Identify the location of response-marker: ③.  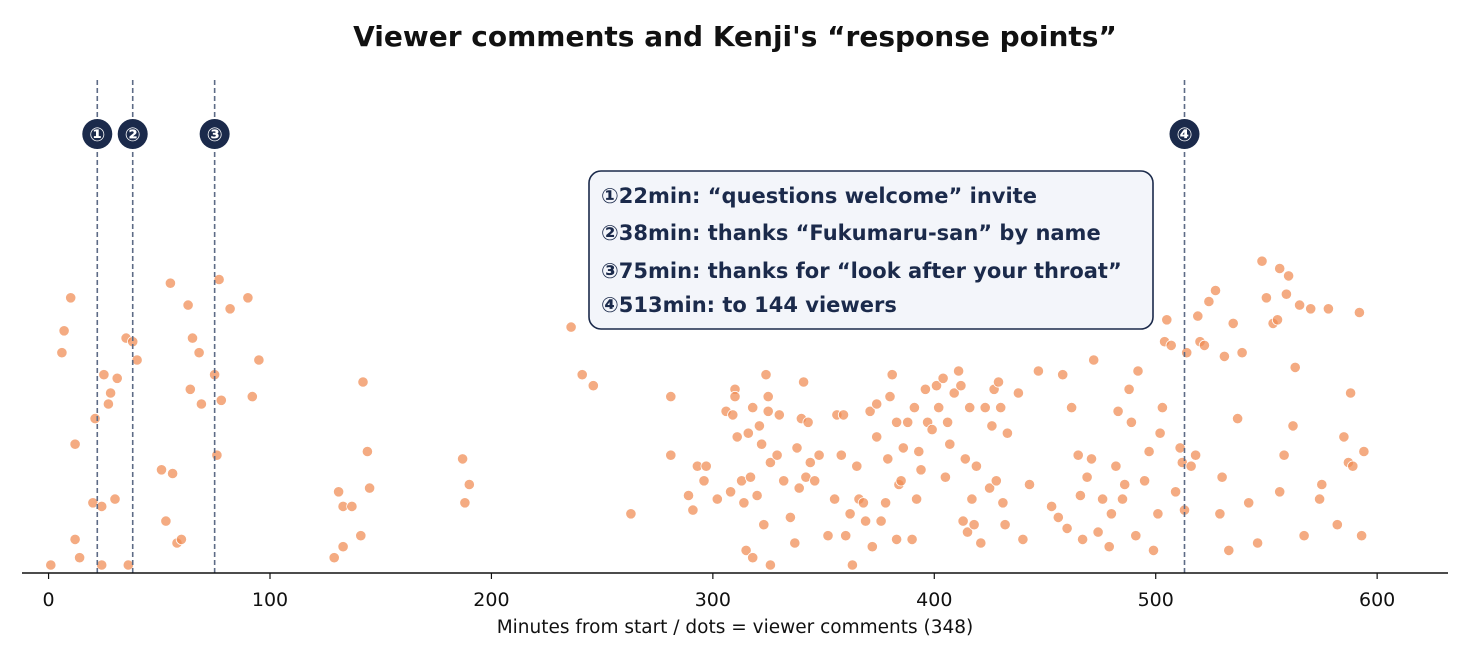
(214, 134).